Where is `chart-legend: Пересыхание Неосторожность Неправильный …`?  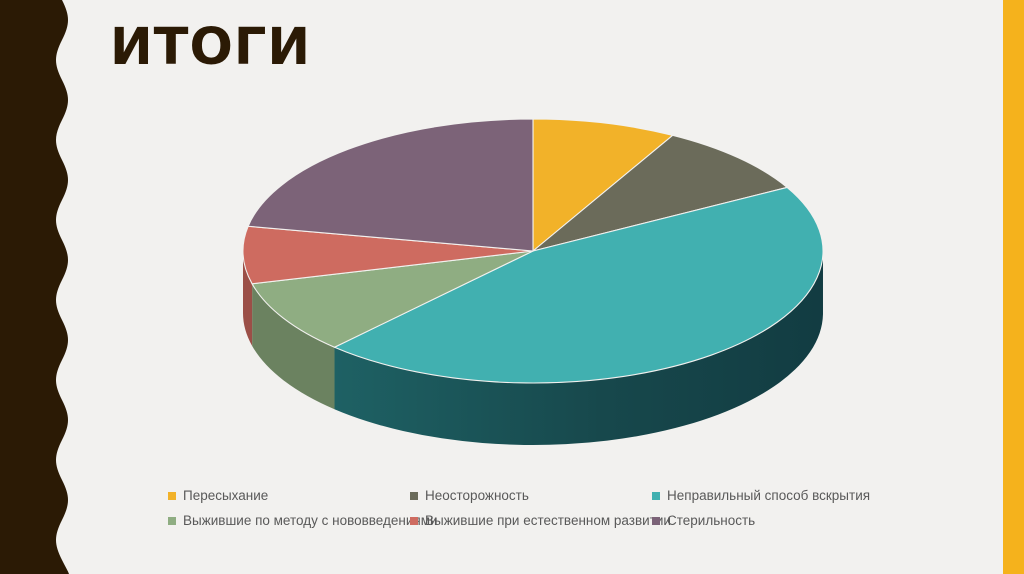 chart-legend: Пересыхание Неосторожность Неправильный … is located at coordinates (517, 513).